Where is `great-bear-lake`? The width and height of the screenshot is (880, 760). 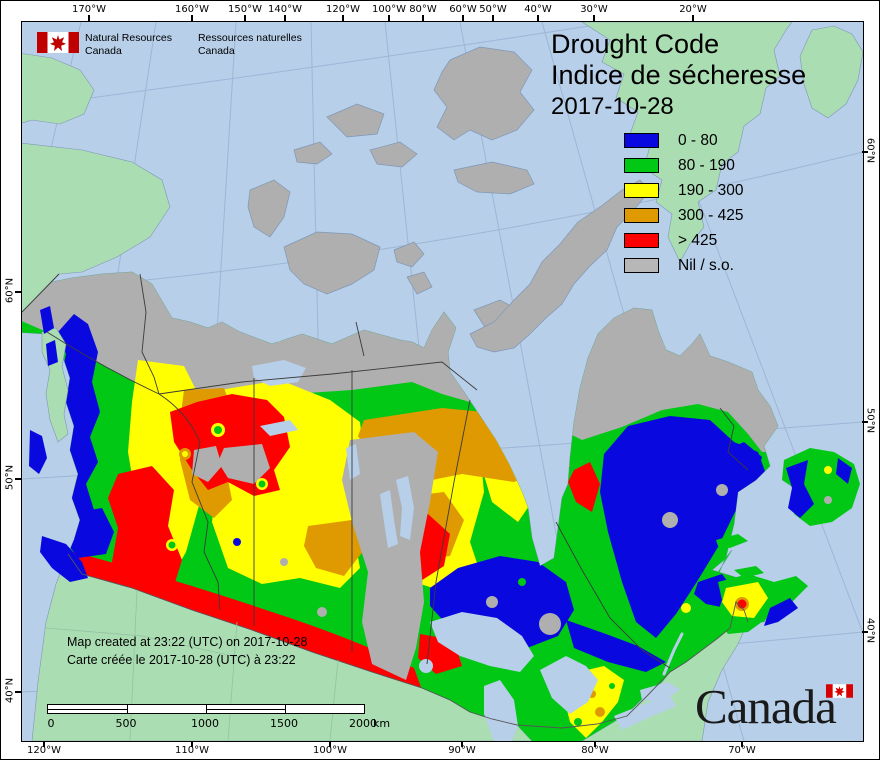
great-bear-lake is located at coordinates (283, 322).